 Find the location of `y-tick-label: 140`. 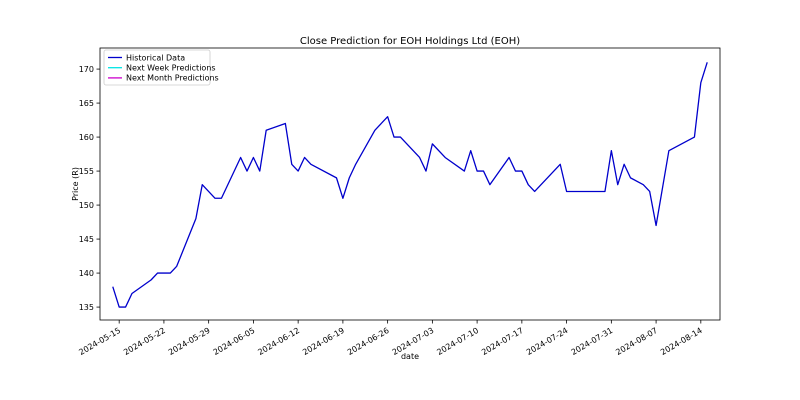

y-tick-label: 140 is located at coordinates (86, 273).